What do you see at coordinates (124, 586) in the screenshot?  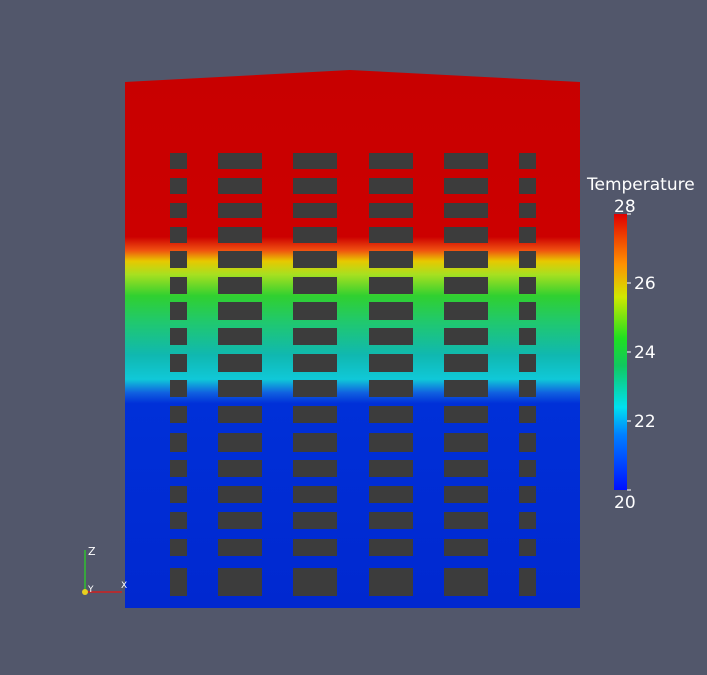 I see `x-label: X` at bounding box center [124, 586].